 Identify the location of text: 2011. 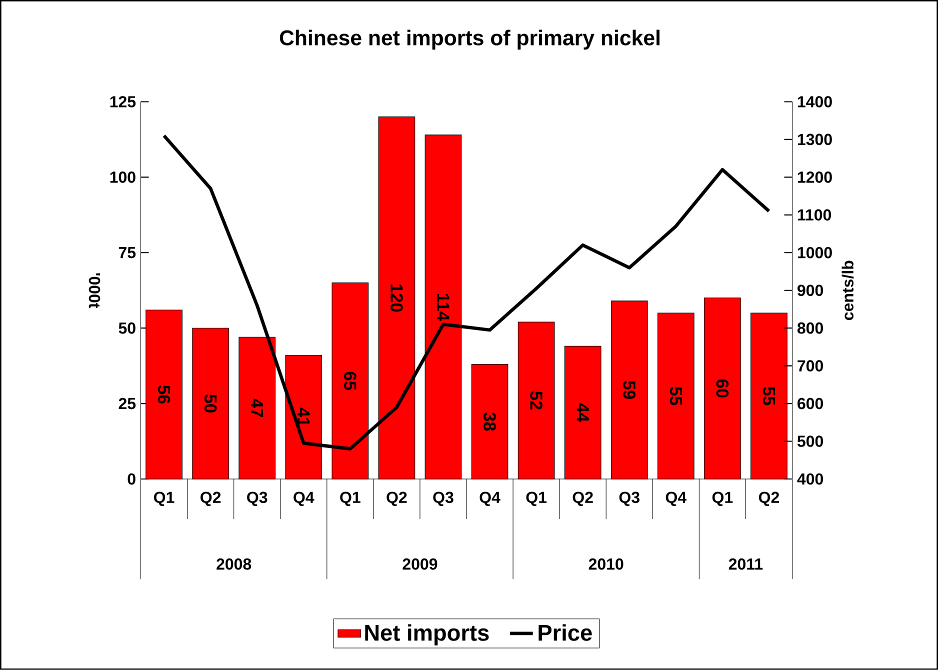
(745, 564).